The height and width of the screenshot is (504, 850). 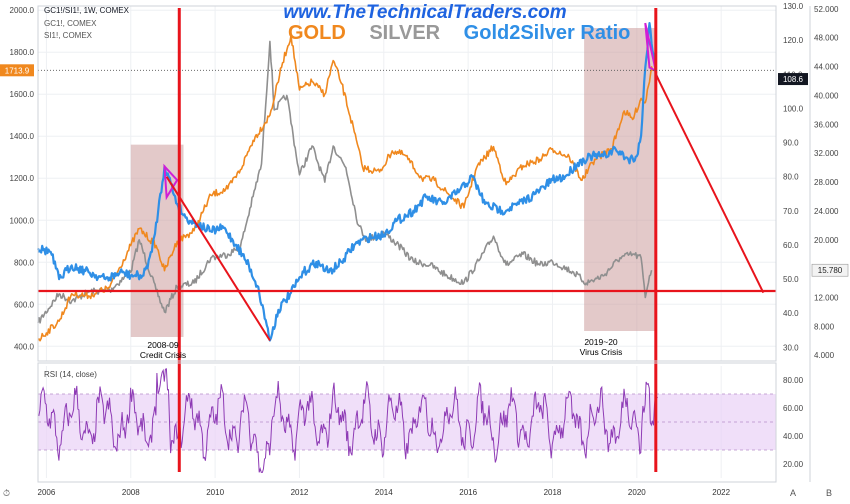 I want to click on rsi-axis-tick: 20.00, so click(x=793, y=464).